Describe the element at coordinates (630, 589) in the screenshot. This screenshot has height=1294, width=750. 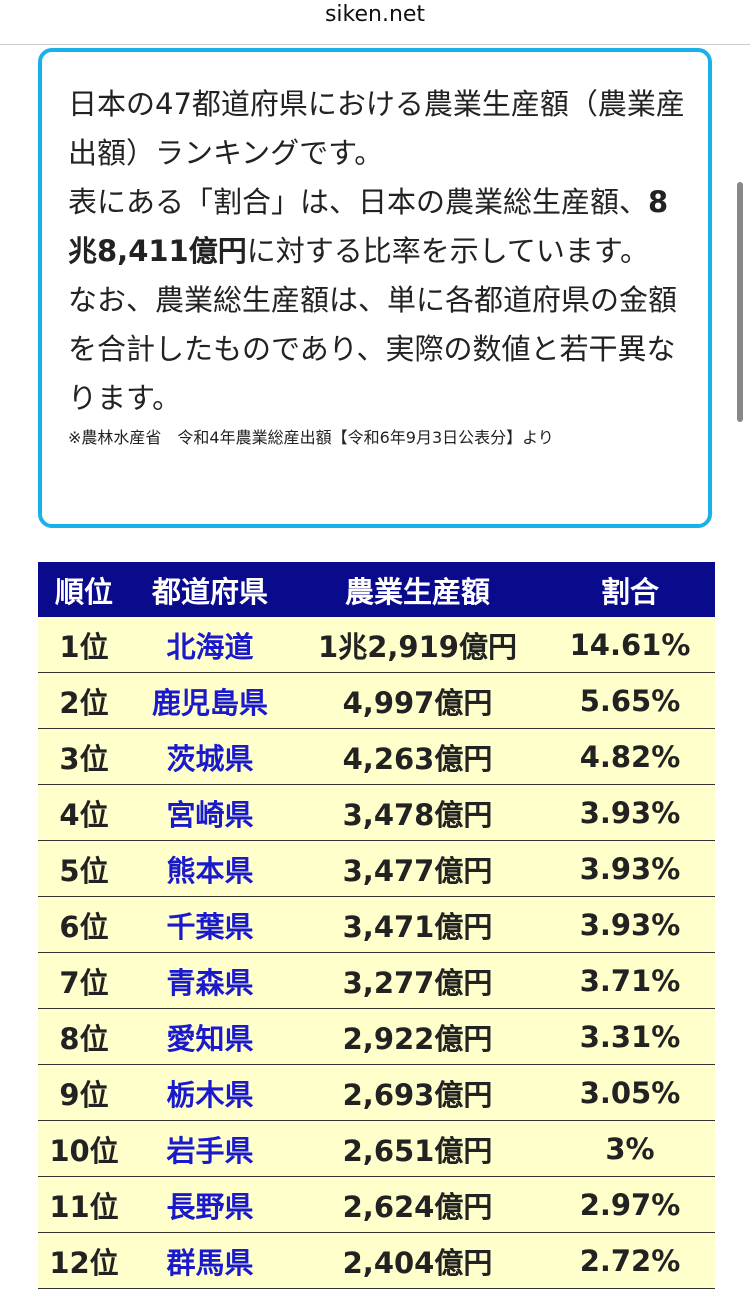
I see `column-header: 割合` at that location.